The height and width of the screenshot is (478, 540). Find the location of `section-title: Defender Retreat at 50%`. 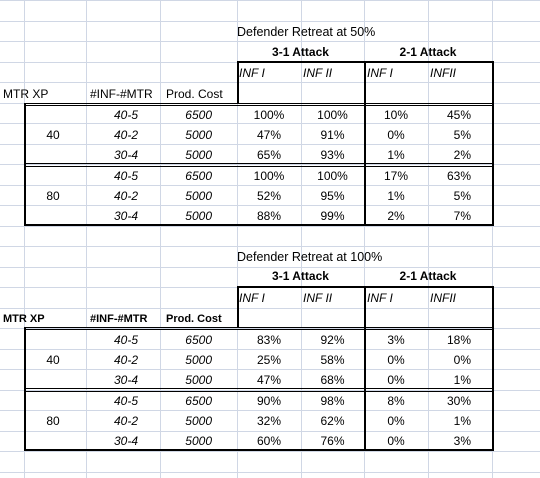

section-title: Defender Retreat at 50% is located at coordinates (306, 32).